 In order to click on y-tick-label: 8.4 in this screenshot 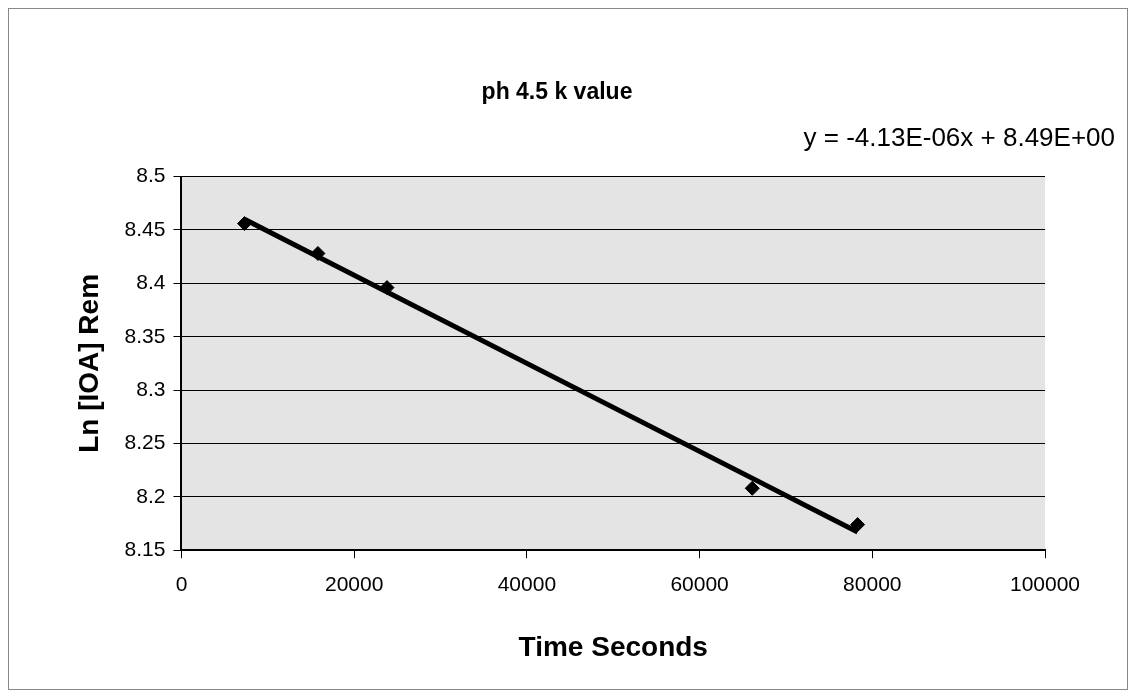, I will do `click(151, 282)`.